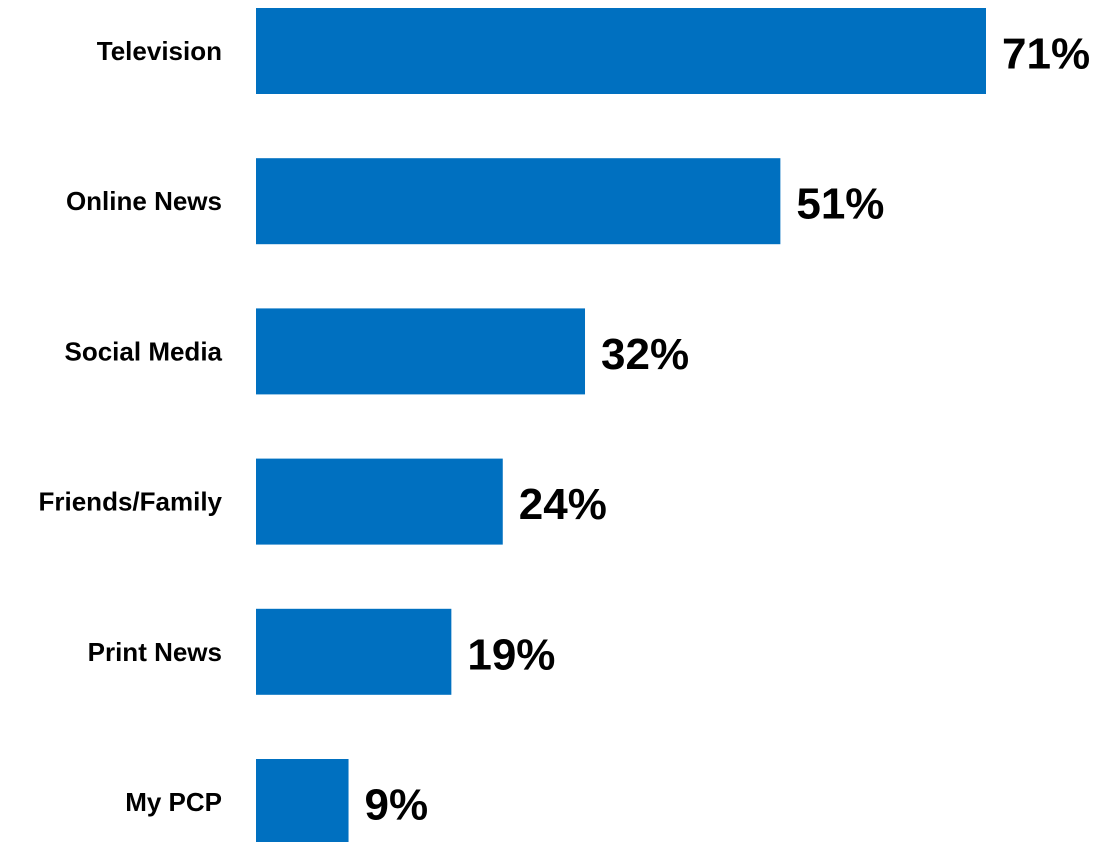 This screenshot has height=847, width=1098. What do you see at coordinates (131, 502) in the screenshot?
I see `category-label-friends-family: Friends/Family` at bounding box center [131, 502].